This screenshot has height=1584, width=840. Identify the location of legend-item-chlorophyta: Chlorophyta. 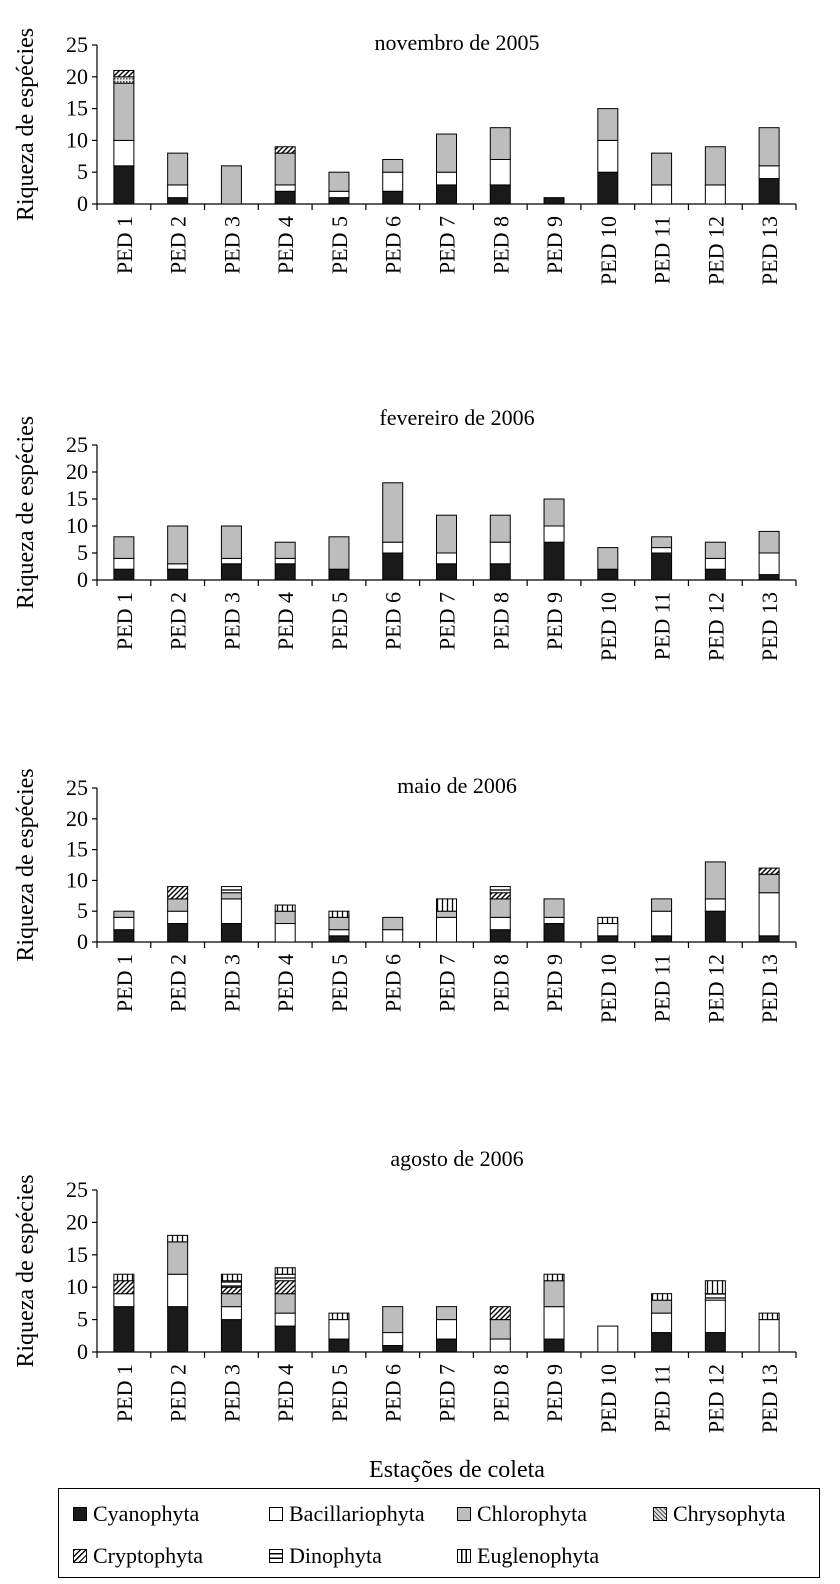
(522, 1514).